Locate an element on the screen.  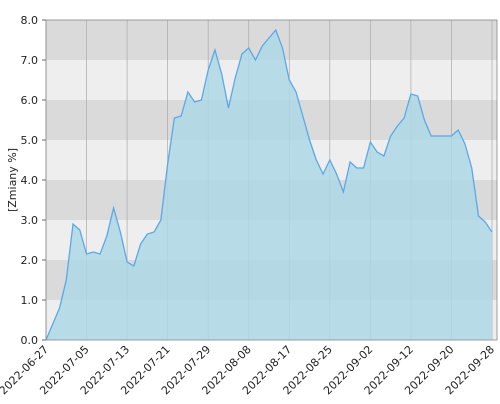
y-tick-label: 1.0 is located at coordinates (30, 300).